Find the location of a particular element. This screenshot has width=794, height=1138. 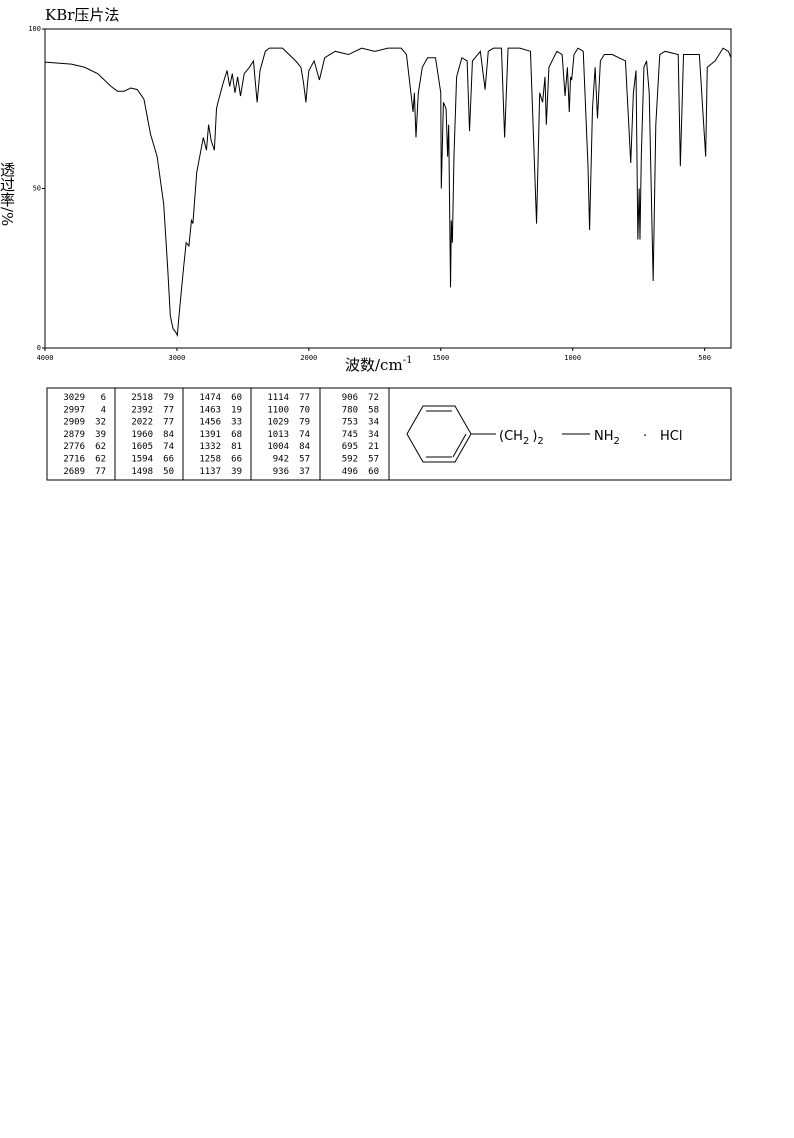

peak-wavenumber: 1463 is located at coordinates (210, 410).